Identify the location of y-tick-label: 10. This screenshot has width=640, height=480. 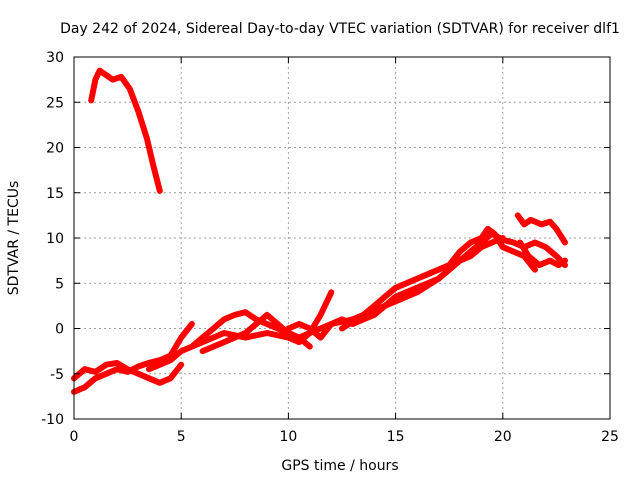
(55, 239).